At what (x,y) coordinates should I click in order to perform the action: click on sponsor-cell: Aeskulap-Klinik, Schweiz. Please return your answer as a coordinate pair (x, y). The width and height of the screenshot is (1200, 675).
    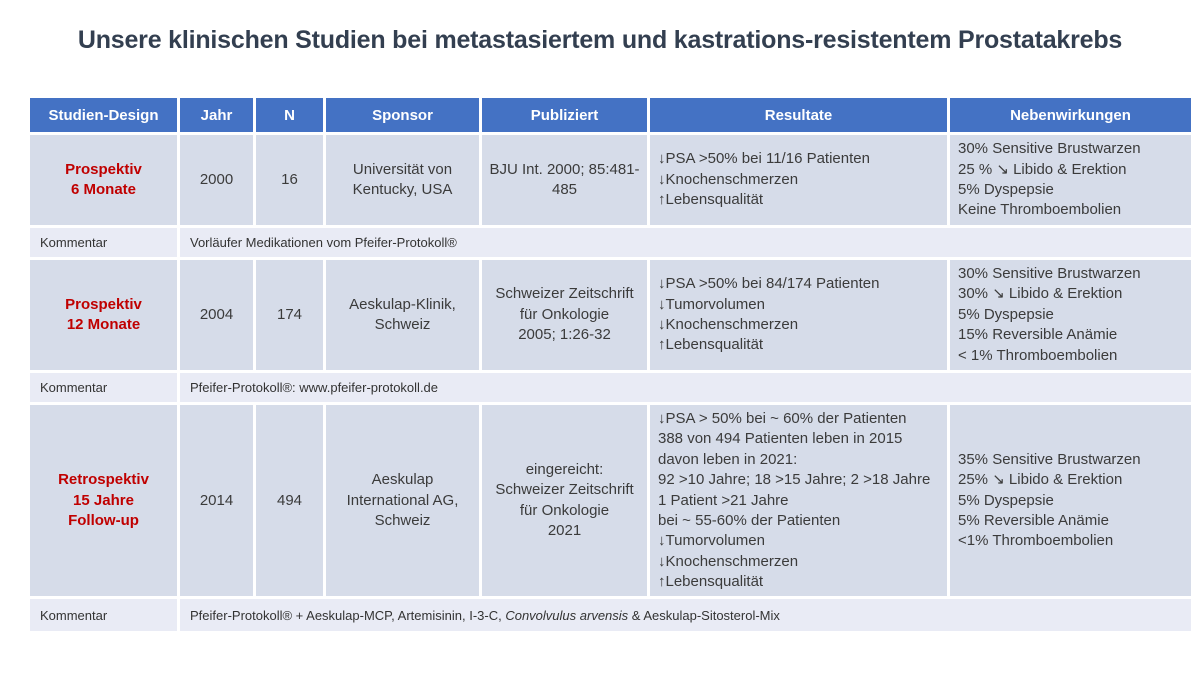
    Looking at the image, I should click on (402, 315).